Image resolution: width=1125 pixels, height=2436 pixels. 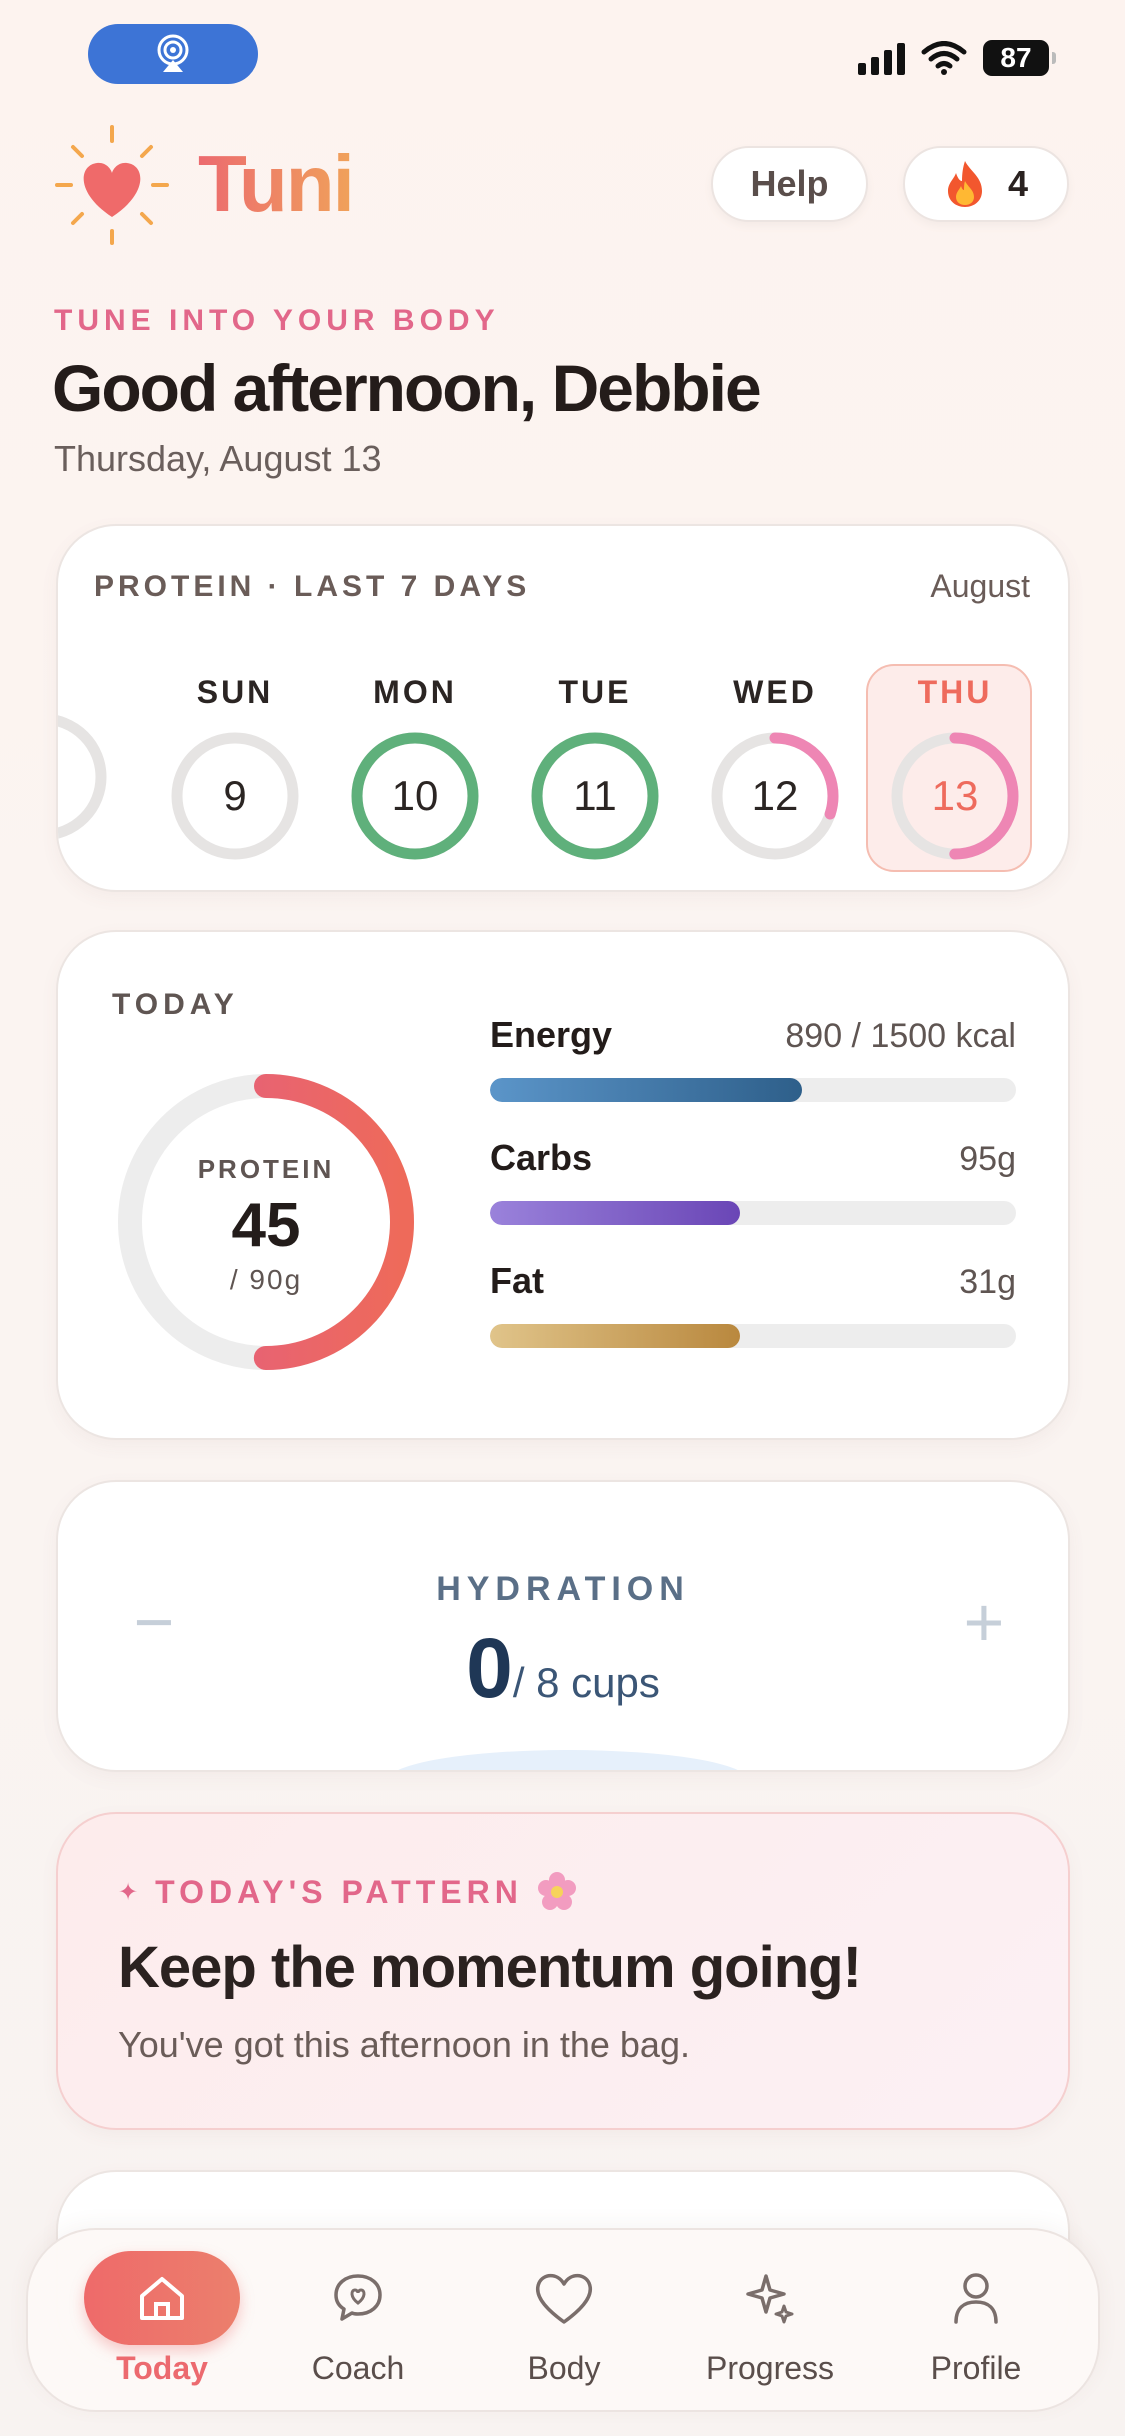 I want to click on app-header: Tuni Help 4, so click(x=562, y=195).